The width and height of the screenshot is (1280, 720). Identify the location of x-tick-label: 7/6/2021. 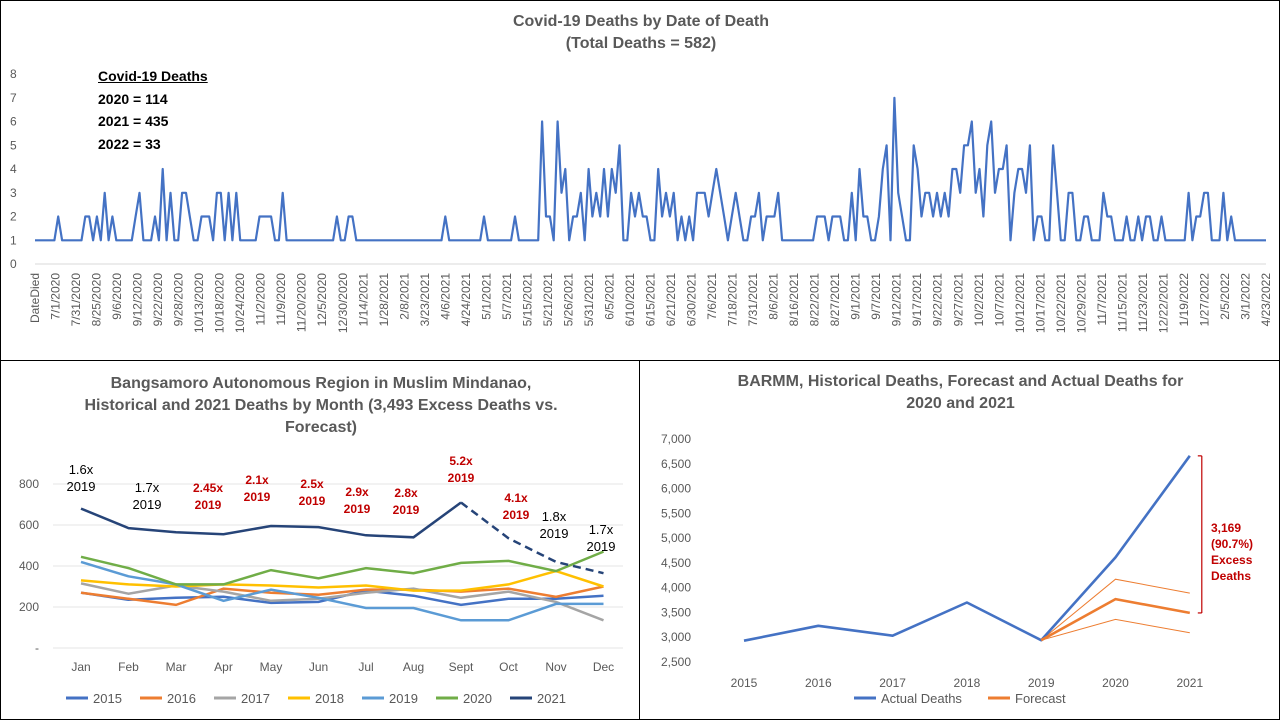
(712, 296).